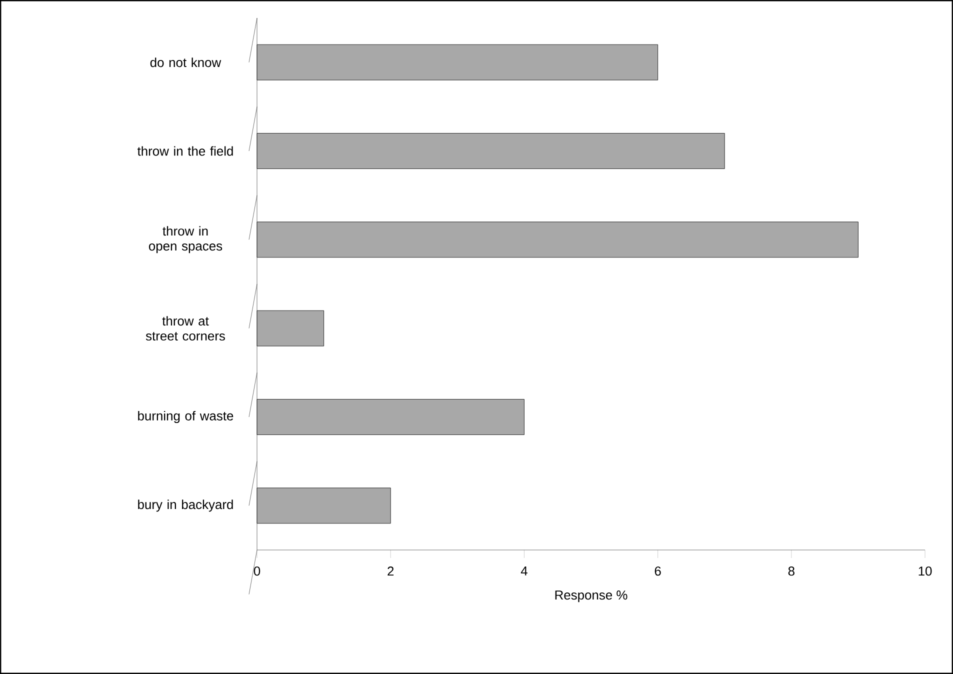 The image size is (953, 674). What do you see at coordinates (186, 63) in the screenshot?
I see `y-tick-label: do not know` at bounding box center [186, 63].